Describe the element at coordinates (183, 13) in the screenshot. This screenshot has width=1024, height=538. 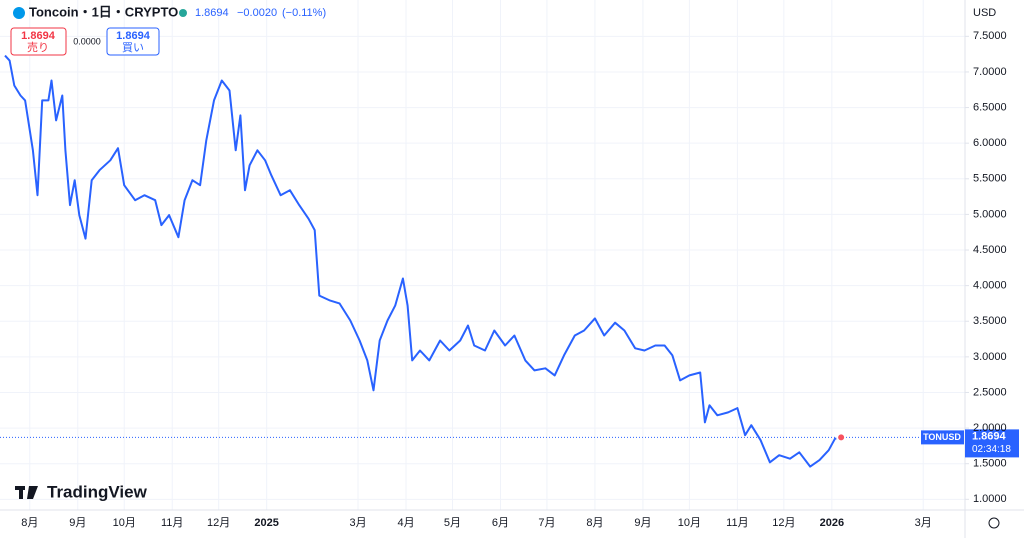
I see `status-dot` at that location.